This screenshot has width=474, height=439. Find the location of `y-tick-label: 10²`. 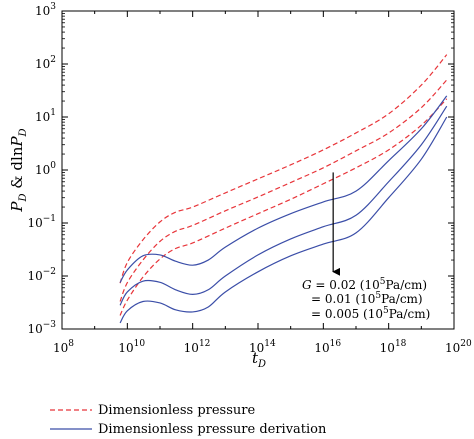

y-tick-label: 10² is located at coordinates (45, 63).